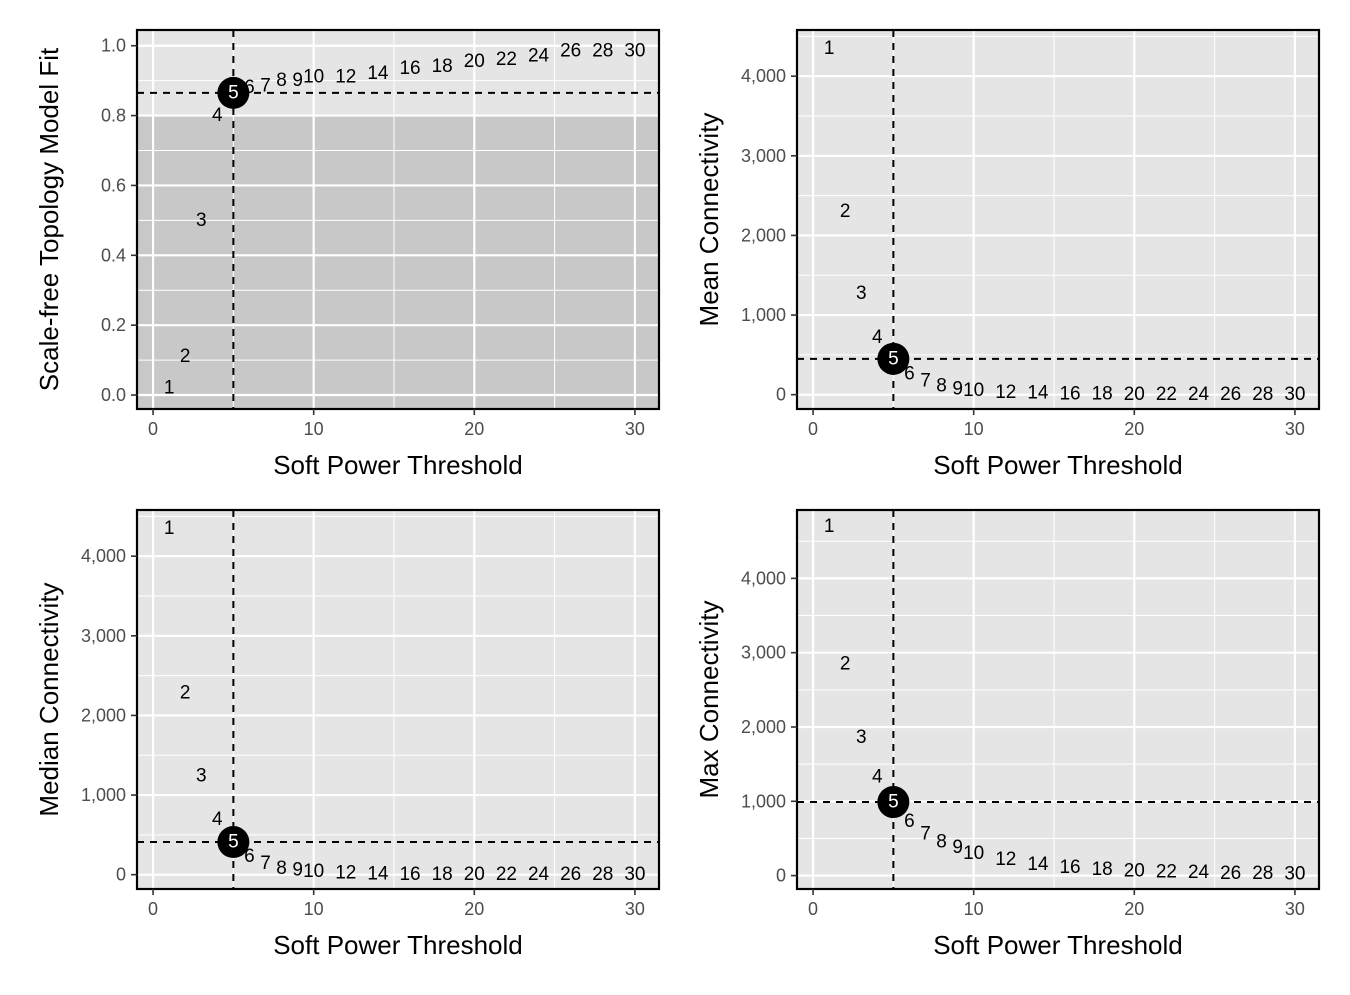  I want to click on power-point-label: 24, so click(539, 874).